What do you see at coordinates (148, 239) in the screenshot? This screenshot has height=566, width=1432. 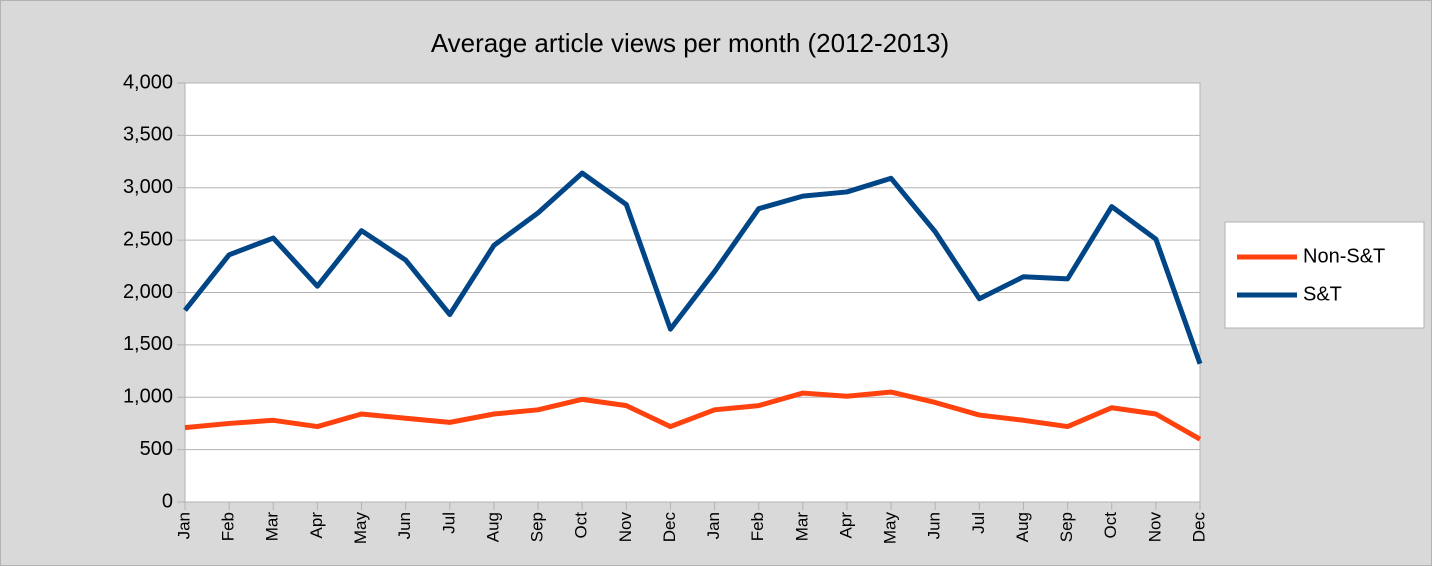 I see `y-tick-label: 2,500` at bounding box center [148, 239].